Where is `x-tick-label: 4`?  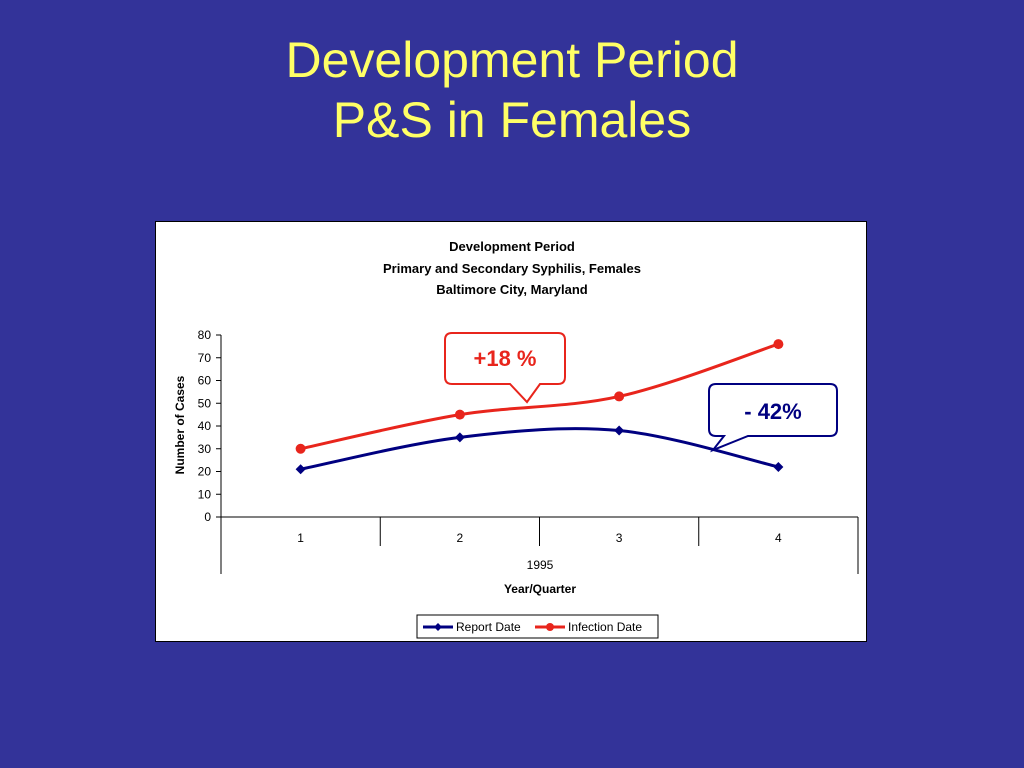 x-tick-label: 4 is located at coordinates (778, 538).